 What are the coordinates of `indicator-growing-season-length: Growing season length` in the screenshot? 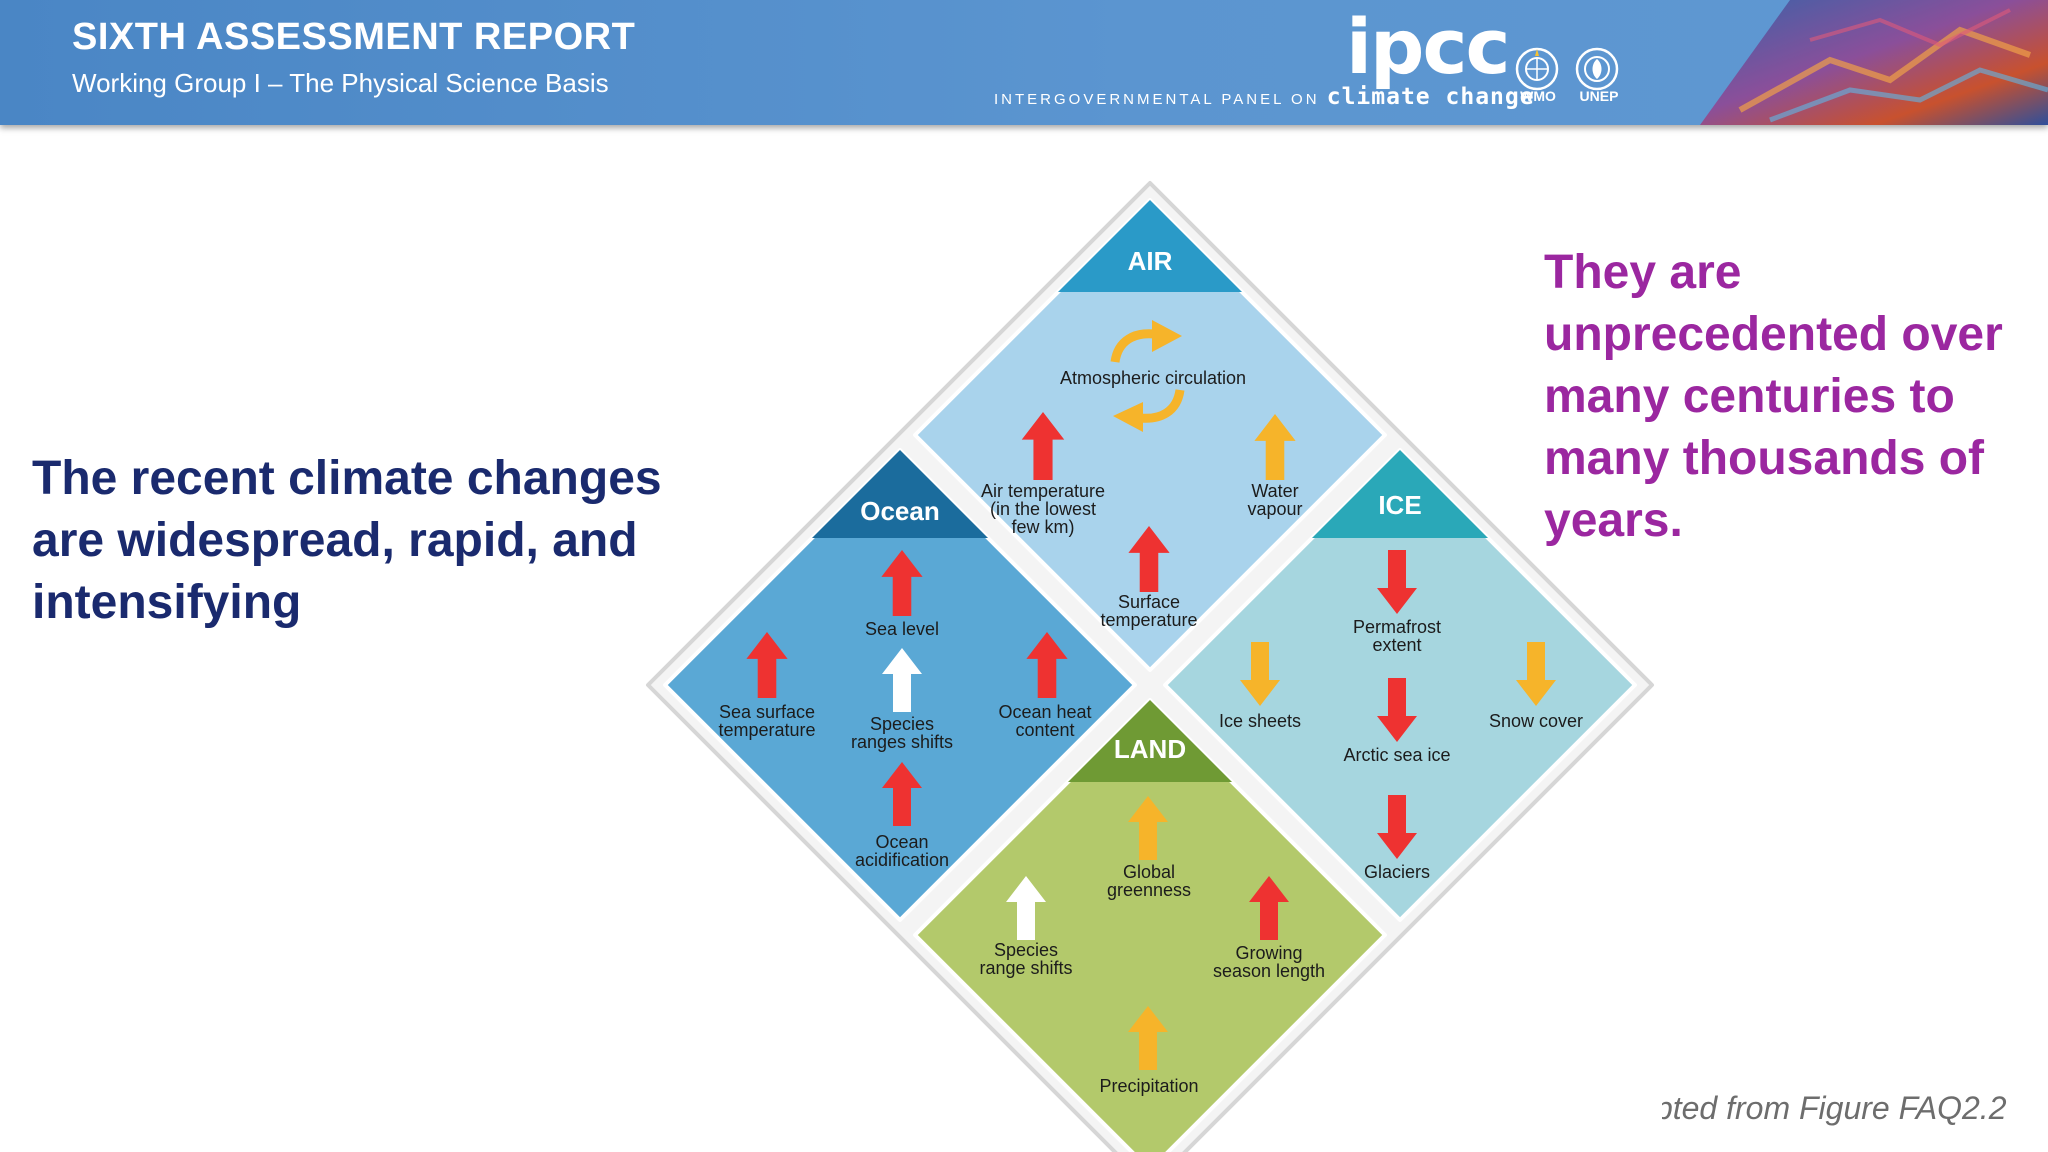 It's located at (1269, 962).